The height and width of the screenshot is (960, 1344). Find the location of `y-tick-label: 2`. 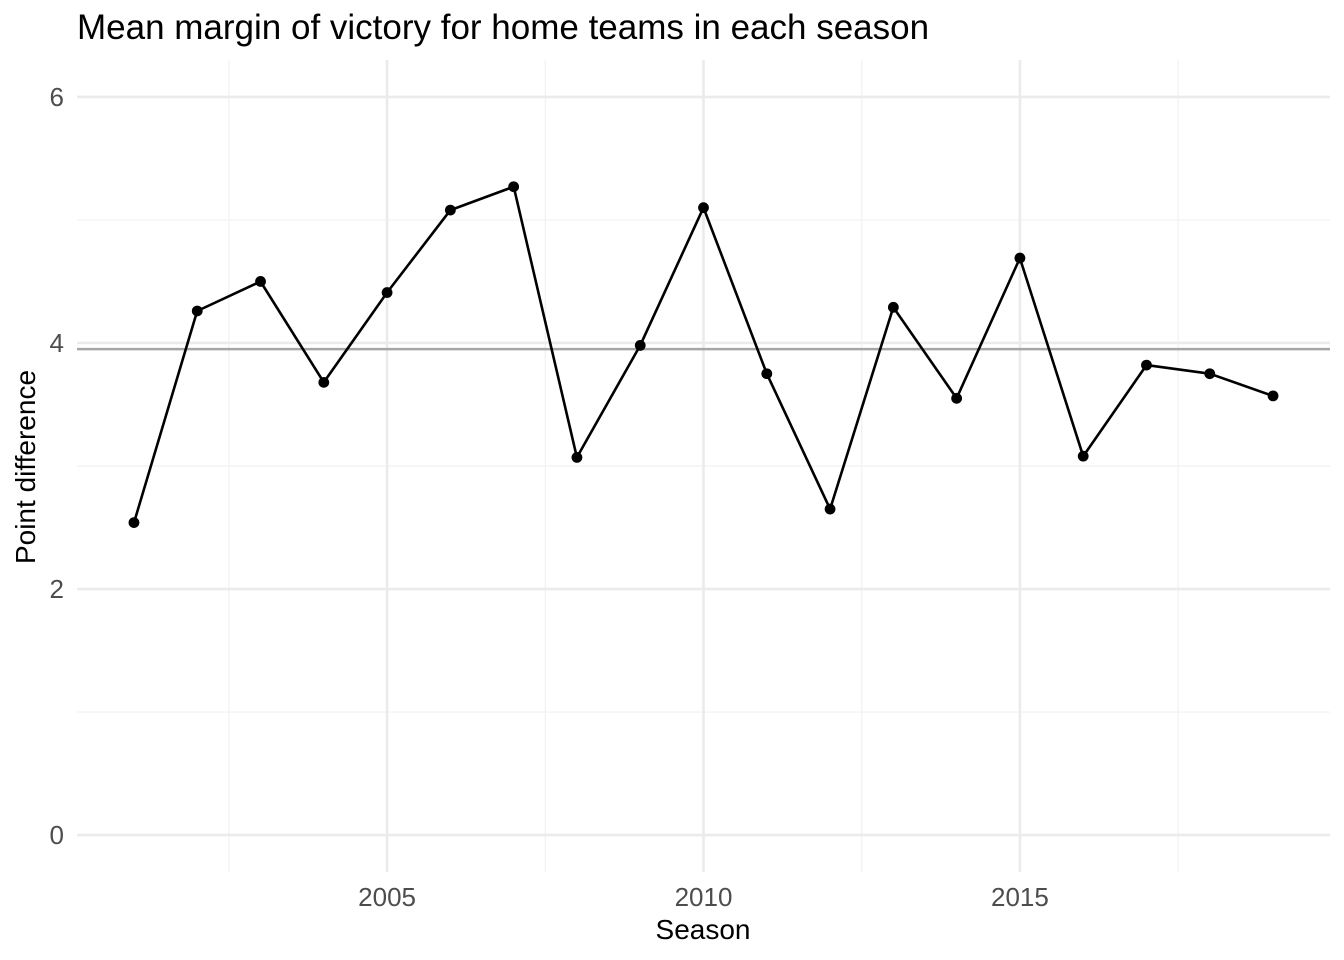

y-tick-label: 2 is located at coordinates (57, 589).